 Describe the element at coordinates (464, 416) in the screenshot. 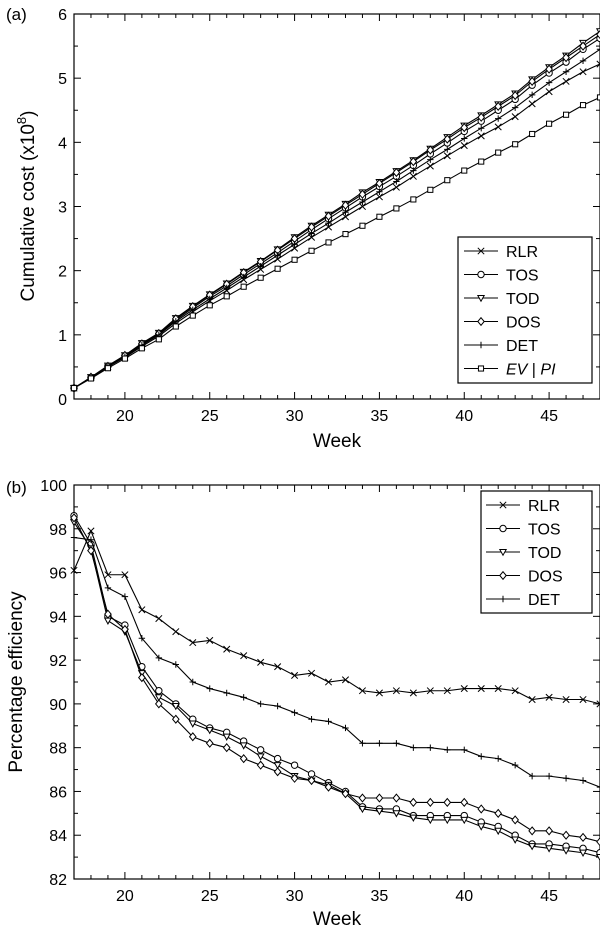

I see `x-tick-label: 40` at that location.